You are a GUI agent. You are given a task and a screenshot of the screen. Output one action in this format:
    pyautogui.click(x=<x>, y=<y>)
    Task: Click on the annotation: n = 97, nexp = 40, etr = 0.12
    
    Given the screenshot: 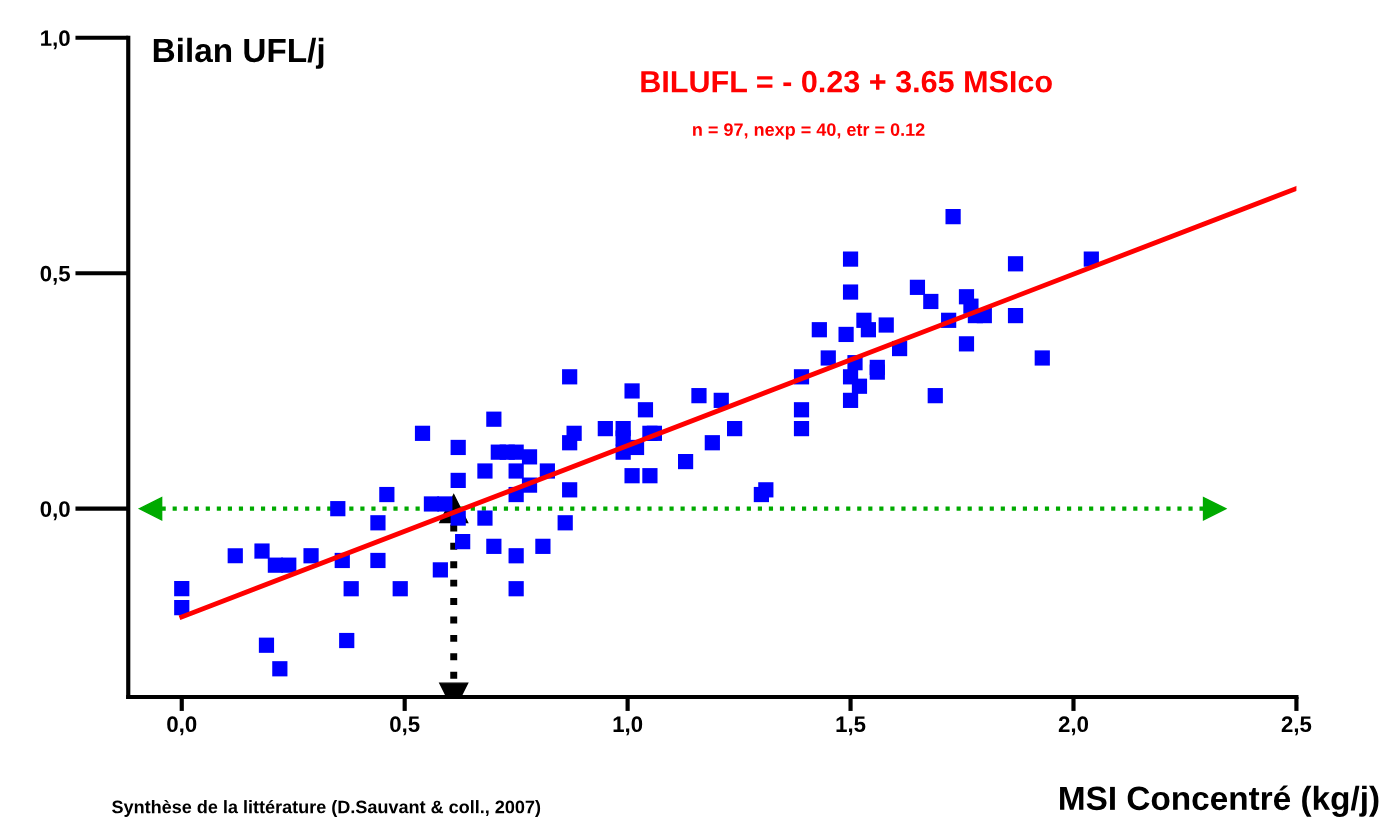 What is the action you would take?
    pyautogui.click(x=809, y=131)
    